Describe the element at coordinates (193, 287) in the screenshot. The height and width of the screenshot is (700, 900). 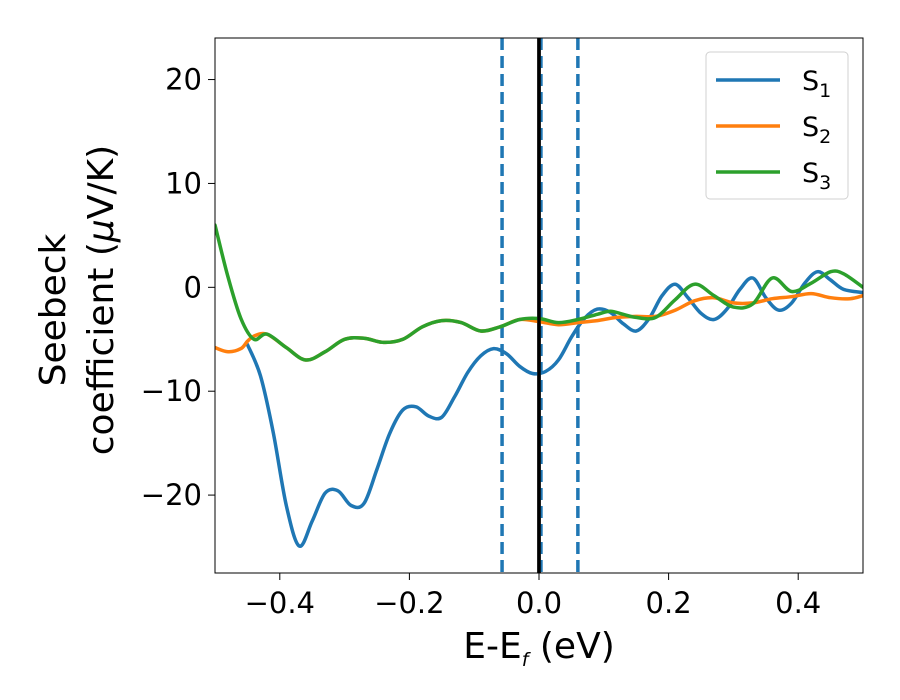
I see `y-tick-label: 0` at that location.